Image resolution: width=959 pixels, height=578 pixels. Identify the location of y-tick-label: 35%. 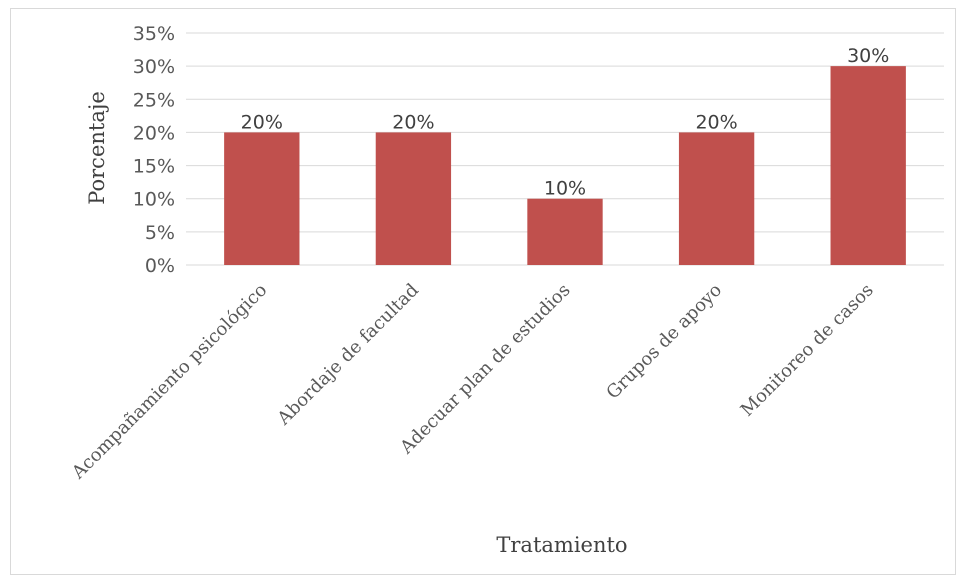
(154, 34).